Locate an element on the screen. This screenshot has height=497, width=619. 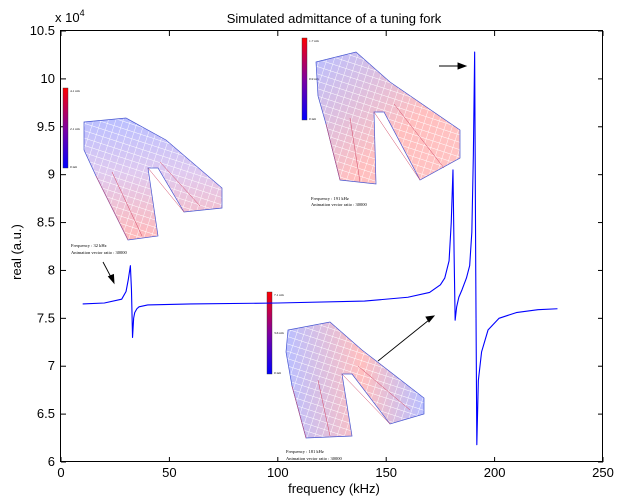
x-axis-label: frequency (kHz) is located at coordinates (334, 488).